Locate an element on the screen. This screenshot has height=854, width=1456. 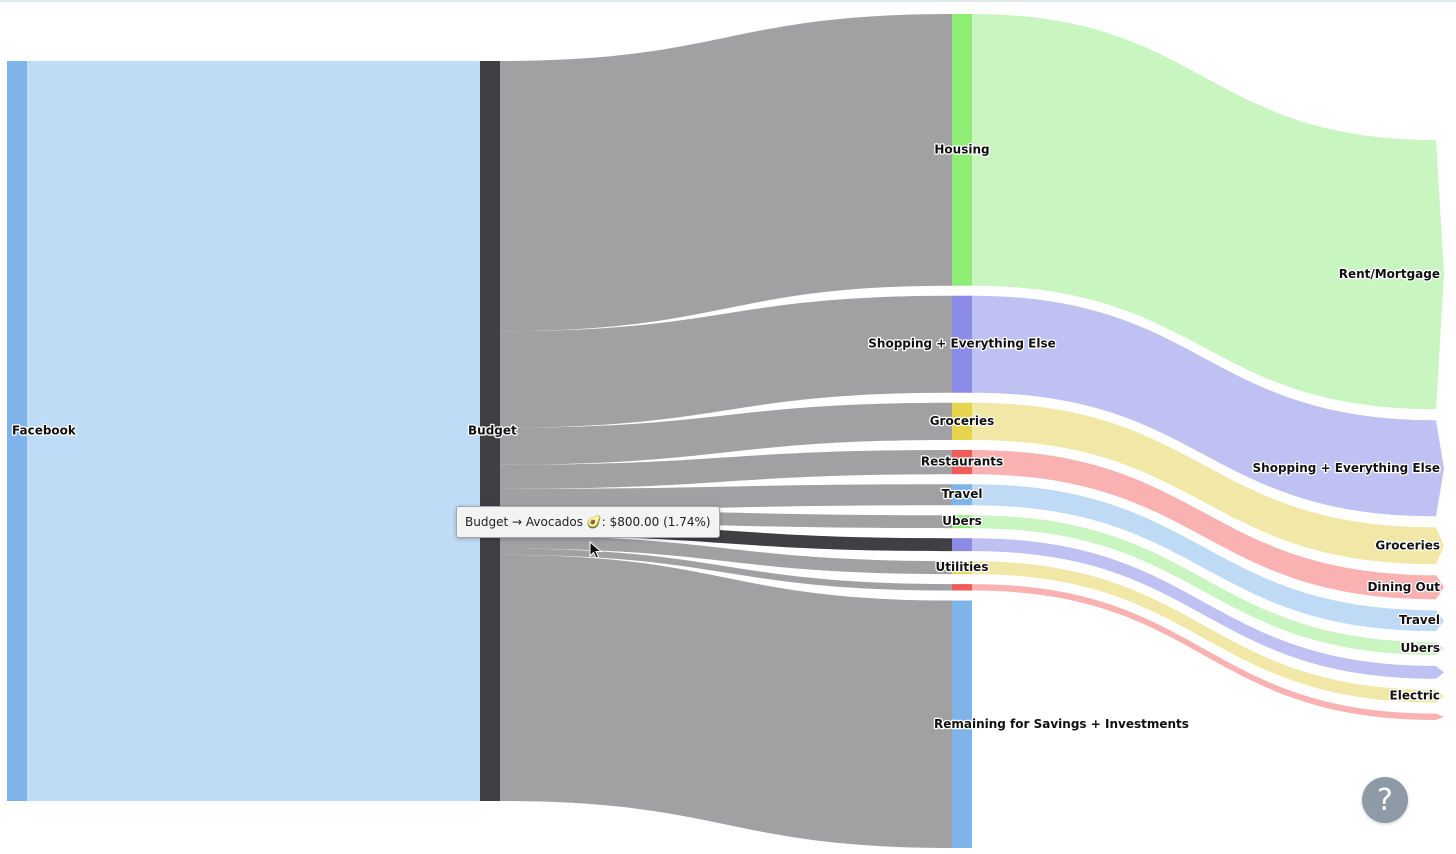
link-restaurants-dining_out is located at coordinates (1208, 524).